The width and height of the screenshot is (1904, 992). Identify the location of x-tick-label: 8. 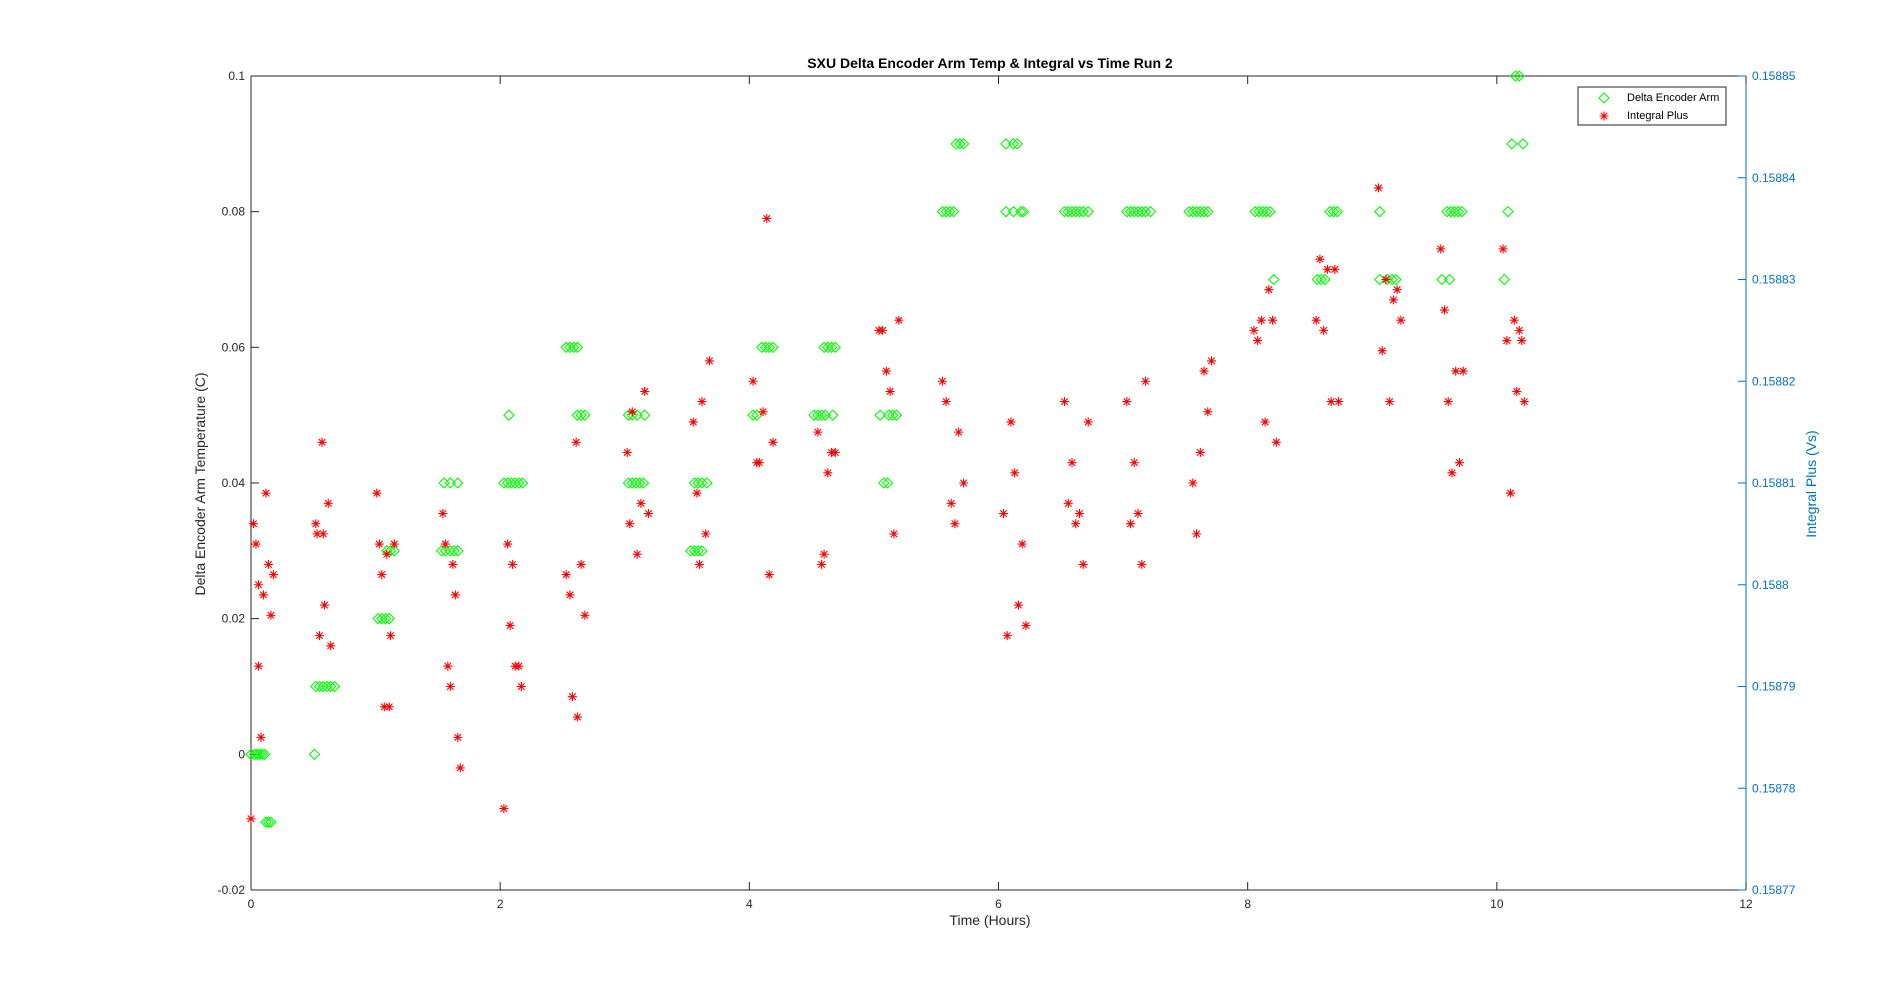
(1247, 904).